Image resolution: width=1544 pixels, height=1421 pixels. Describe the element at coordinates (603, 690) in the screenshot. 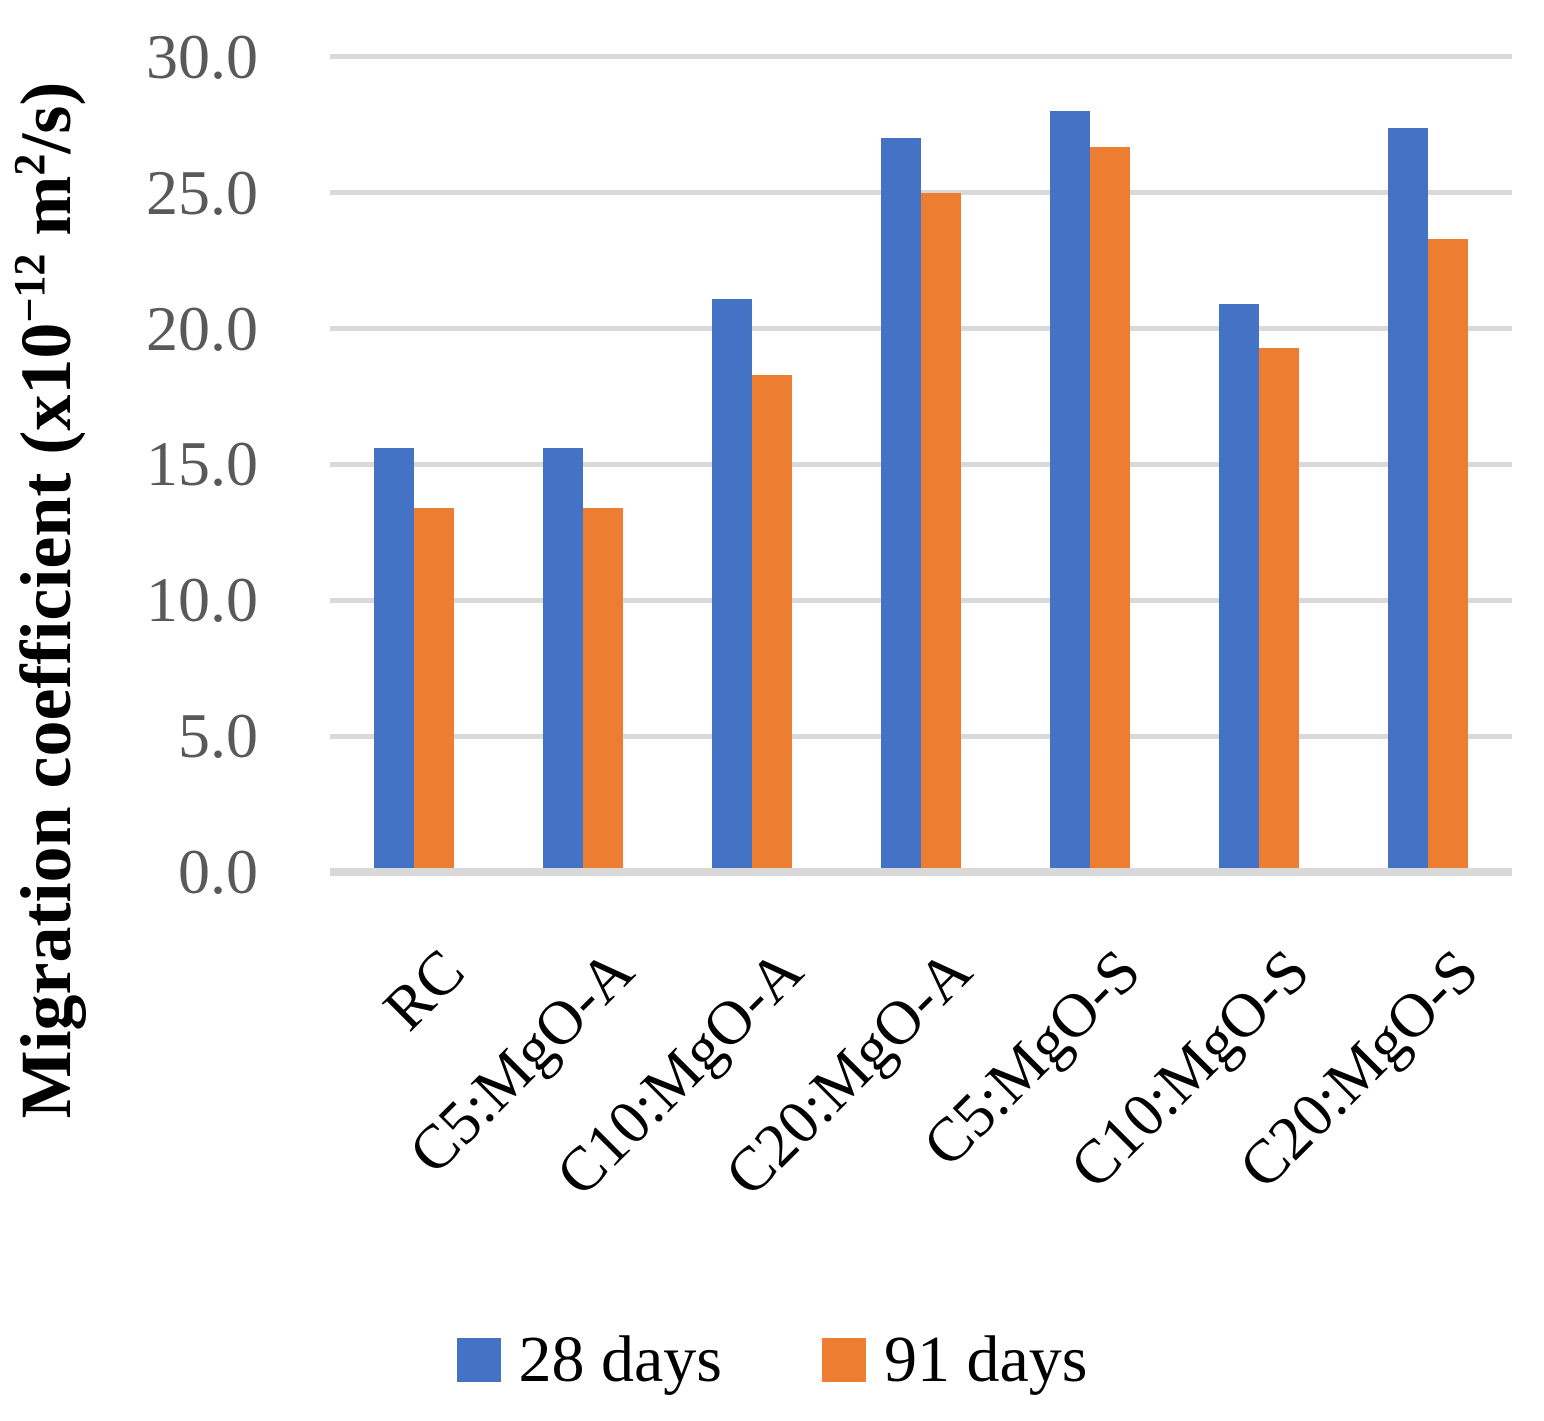

I see `bar-91-days-c5:mgo-a` at that location.